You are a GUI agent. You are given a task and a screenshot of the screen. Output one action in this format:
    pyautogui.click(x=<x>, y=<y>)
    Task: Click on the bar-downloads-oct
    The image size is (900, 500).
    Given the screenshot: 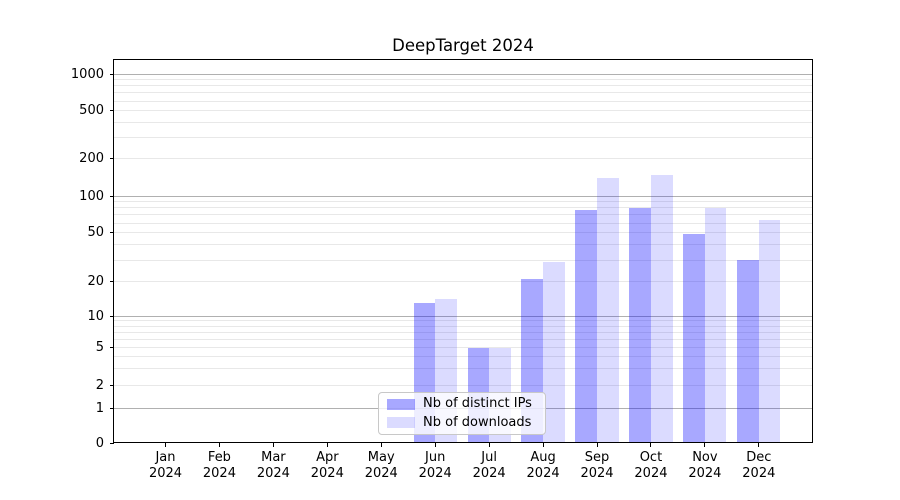 What is the action you would take?
    pyautogui.click(x=661, y=309)
    